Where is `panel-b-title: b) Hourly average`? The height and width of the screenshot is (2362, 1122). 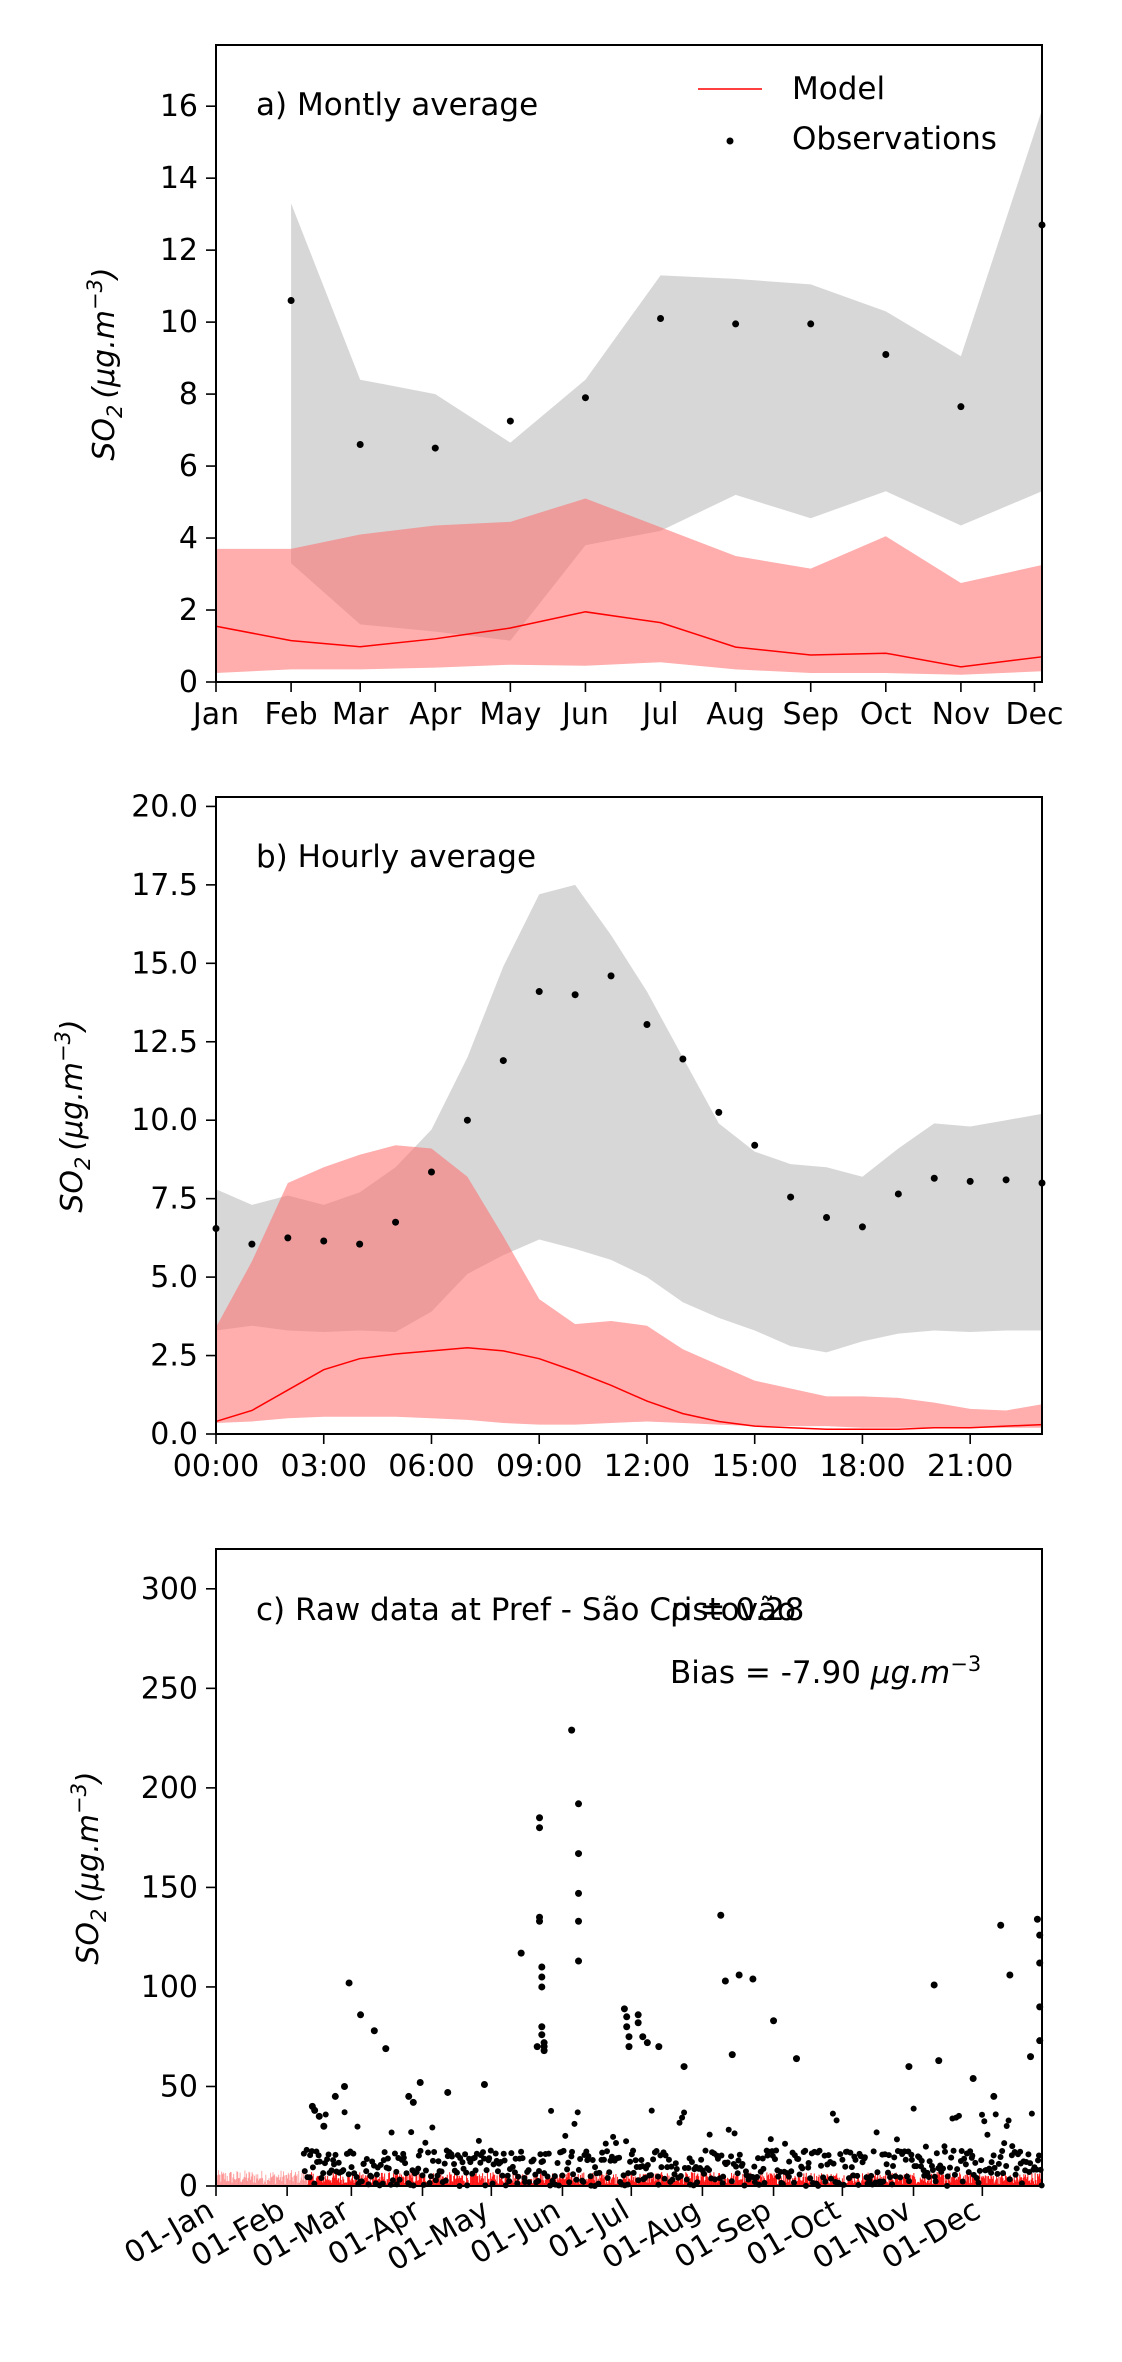
panel-b-title: b) Hourly average is located at coordinates (396, 857).